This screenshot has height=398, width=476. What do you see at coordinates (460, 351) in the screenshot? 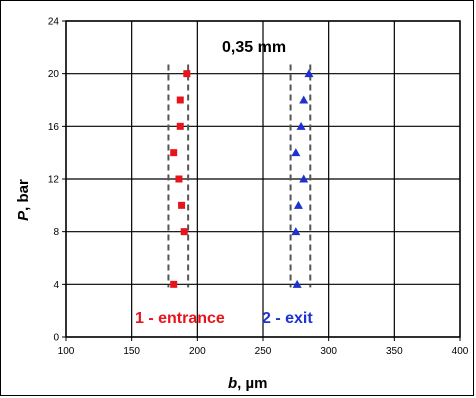
I see `x-tick-label: 400` at bounding box center [460, 351].